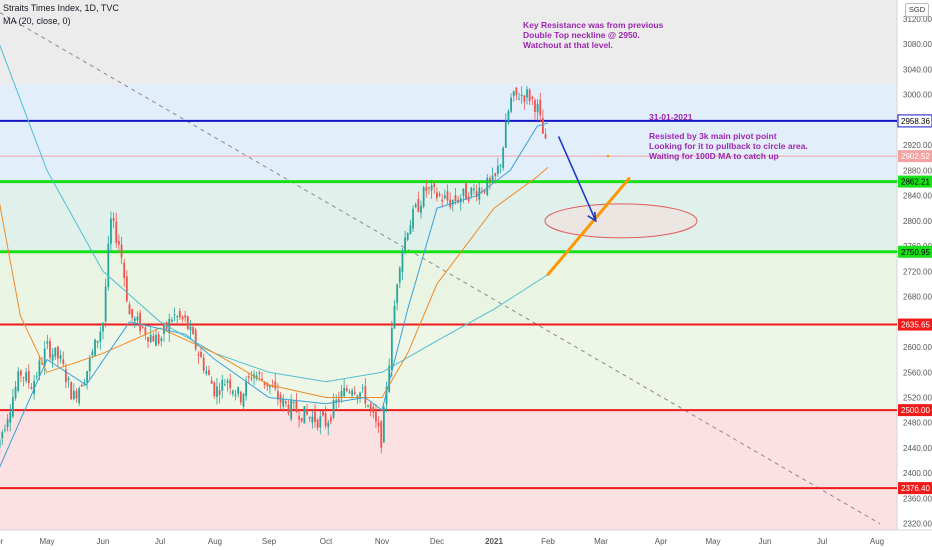 This screenshot has height=550, width=932. What do you see at coordinates (917, 95) in the screenshot?
I see `y-tick-label: 3000.00` at bounding box center [917, 95].